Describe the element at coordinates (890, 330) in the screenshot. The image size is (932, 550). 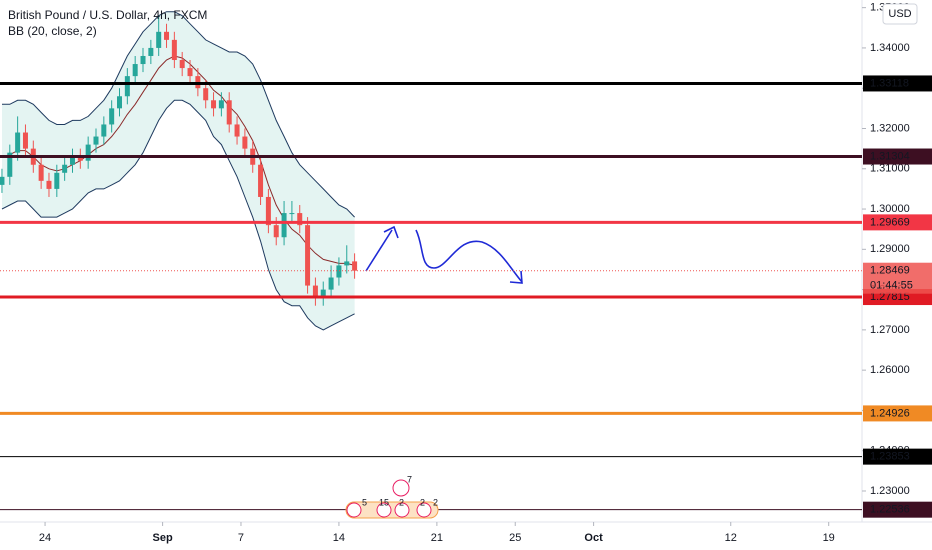
I see `y-tick-label: 1.27000` at that location.